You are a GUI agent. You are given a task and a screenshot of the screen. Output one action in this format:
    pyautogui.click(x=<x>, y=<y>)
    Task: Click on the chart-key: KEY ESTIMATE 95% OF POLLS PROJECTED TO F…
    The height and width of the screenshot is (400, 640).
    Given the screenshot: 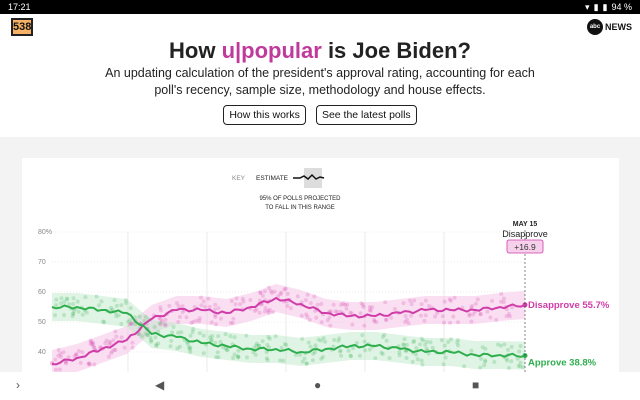 What is the action you would take?
    pyautogui.click(x=286, y=189)
    